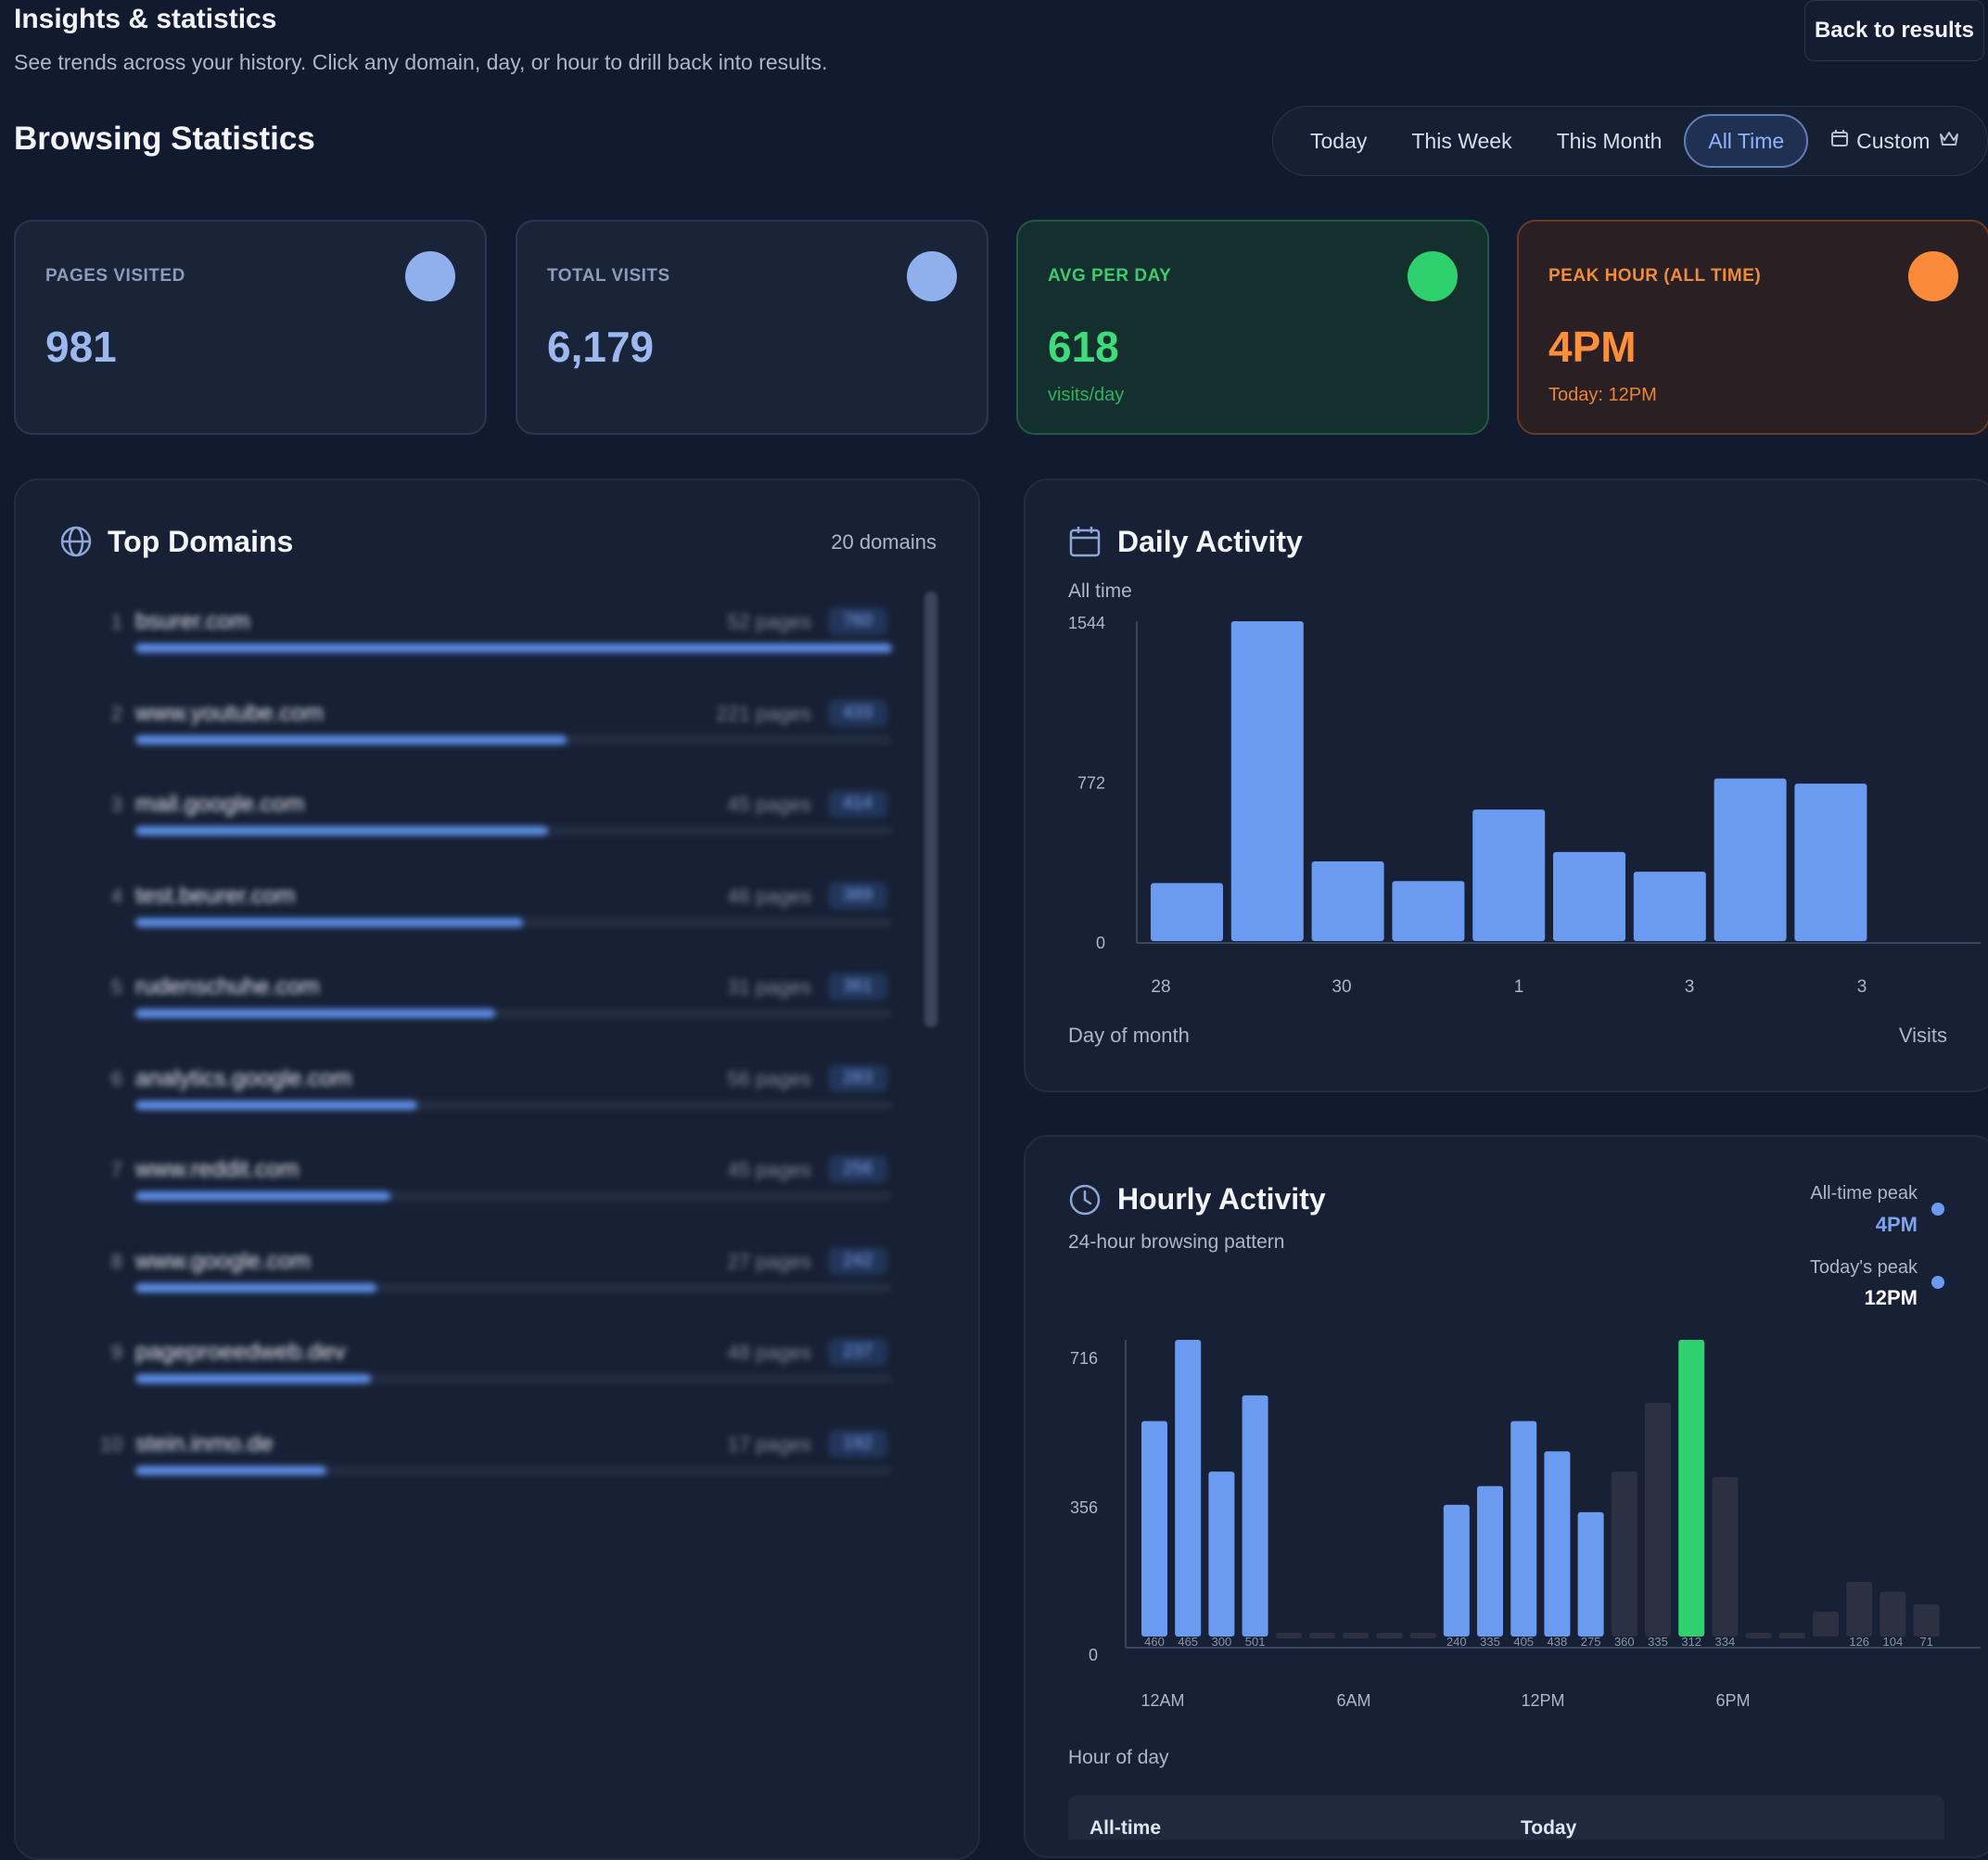 This screenshot has width=1988, height=1860. What do you see at coordinates (1746, 141) in the screenshot?
I see `range-all-time-button: All Time` at bounding box center [1746, 141].